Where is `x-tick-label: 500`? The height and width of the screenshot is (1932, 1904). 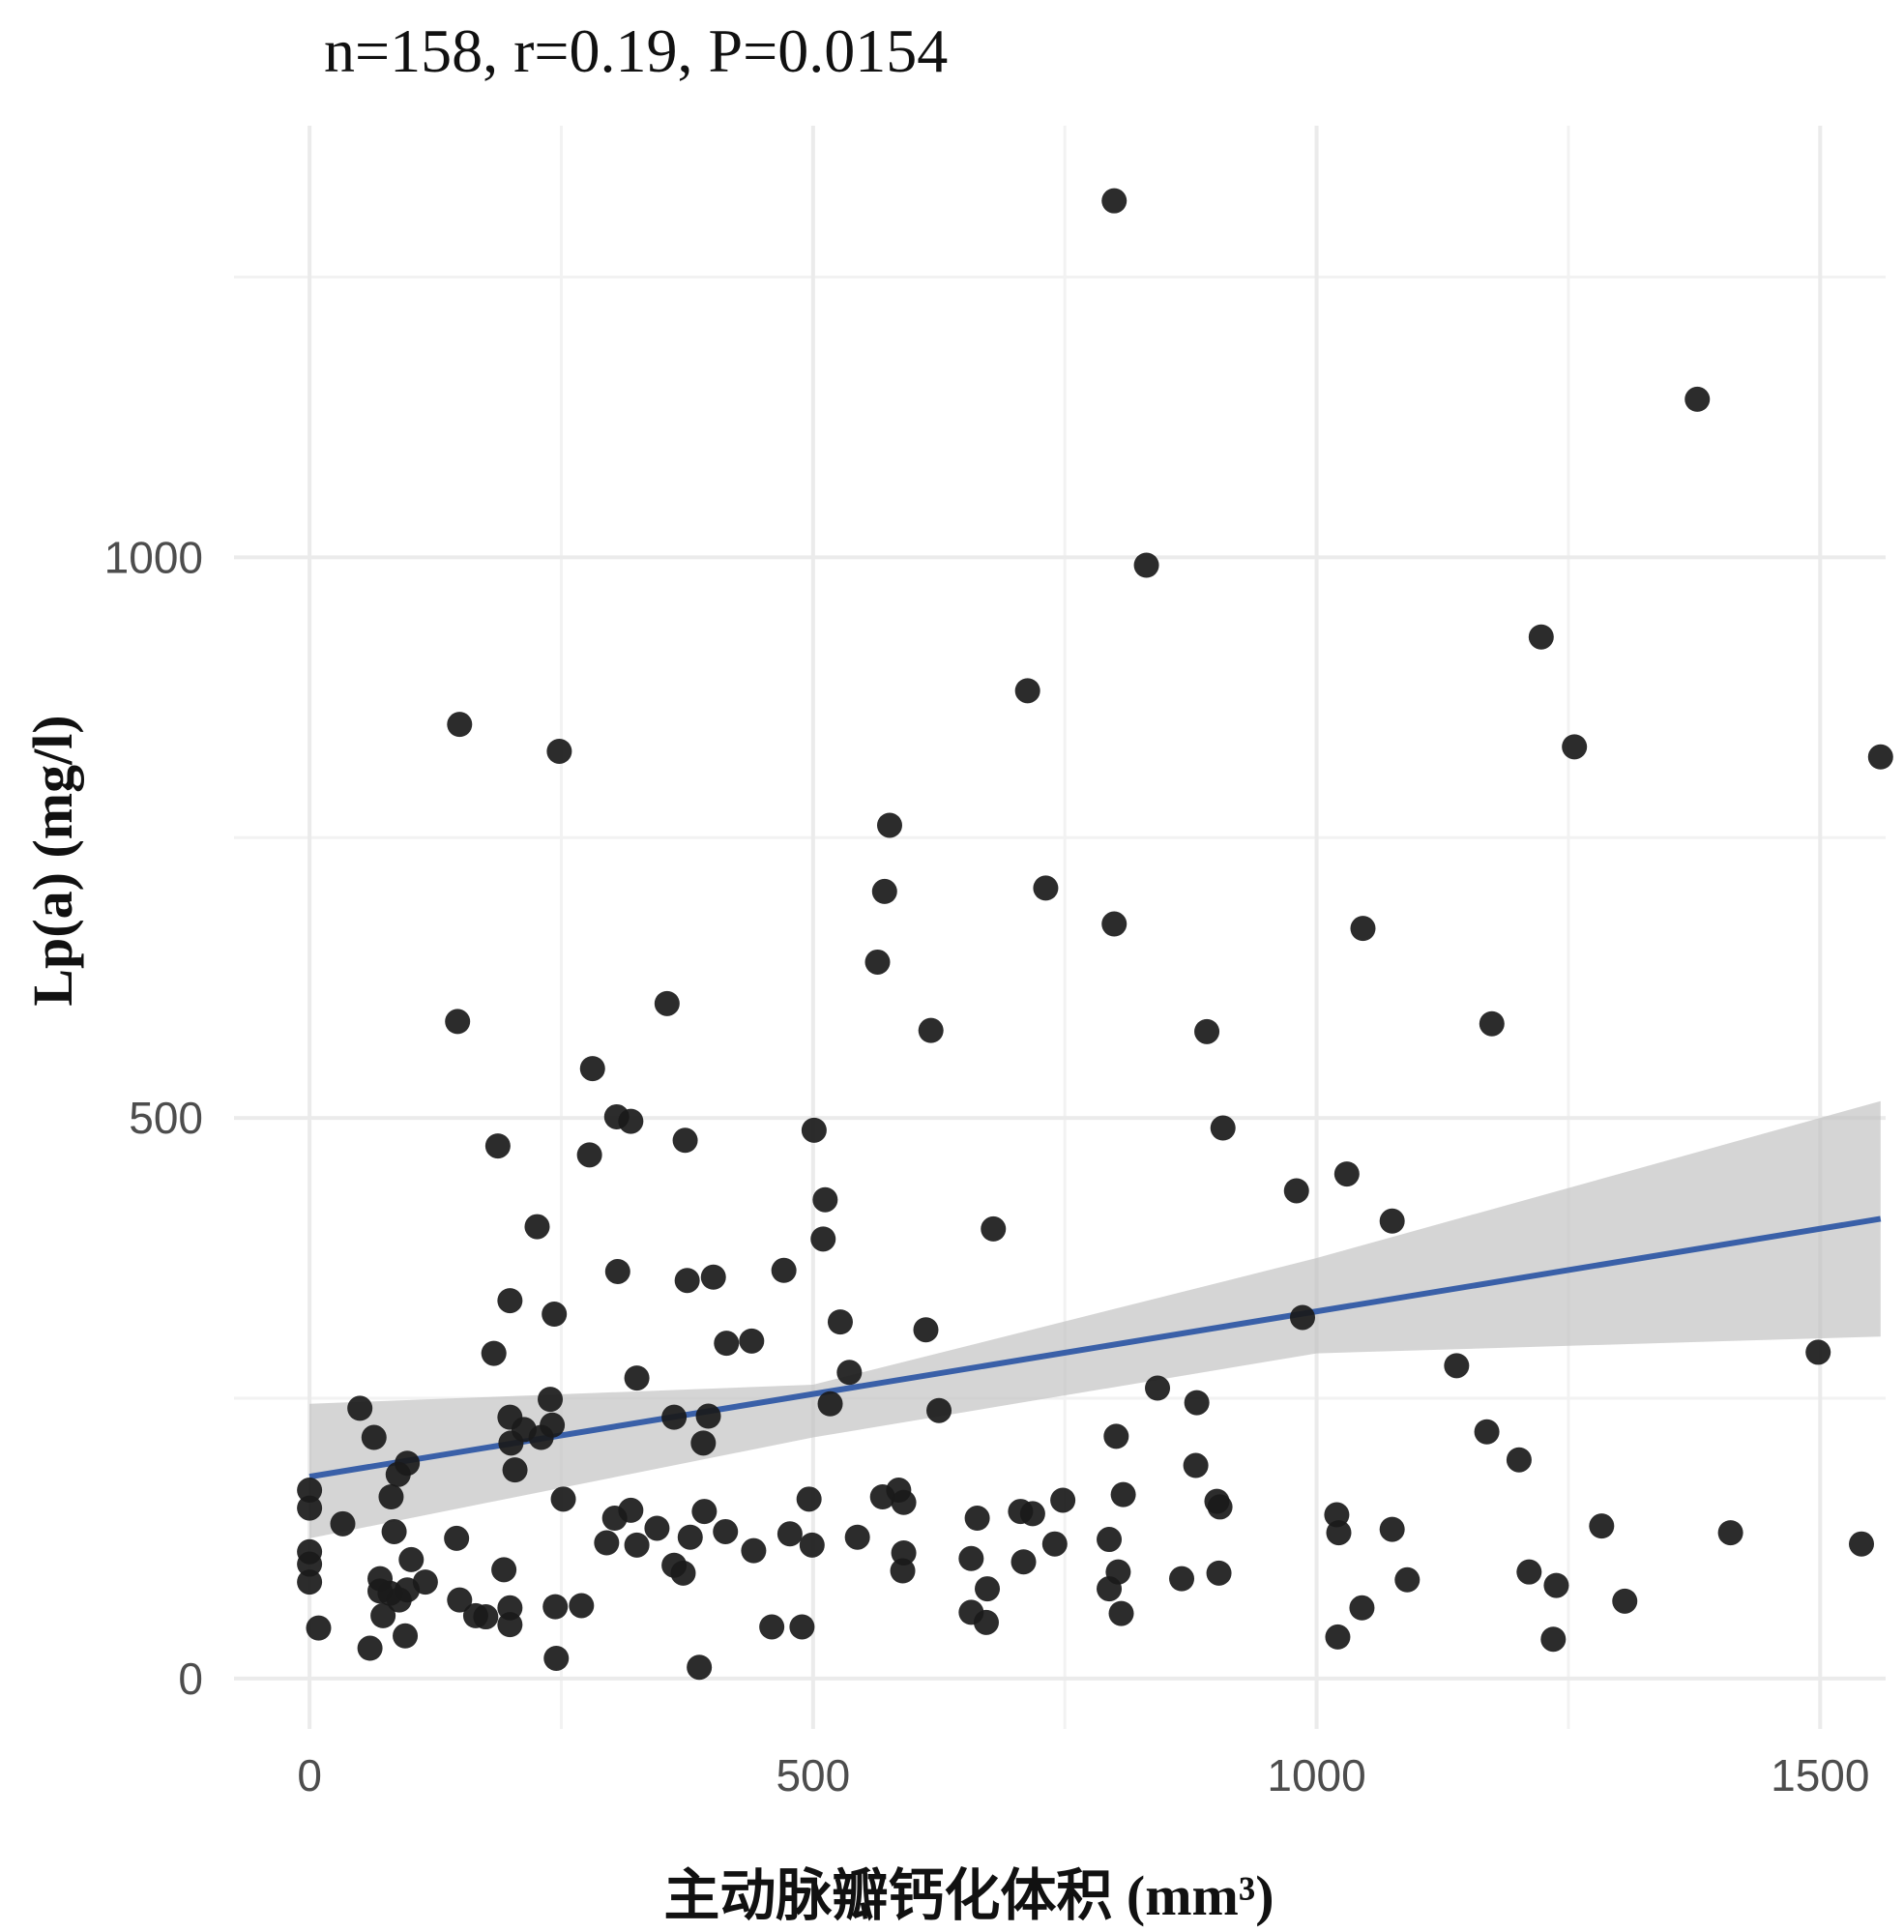 x-tick-label: 500 is located at coordinates (813, 1775).